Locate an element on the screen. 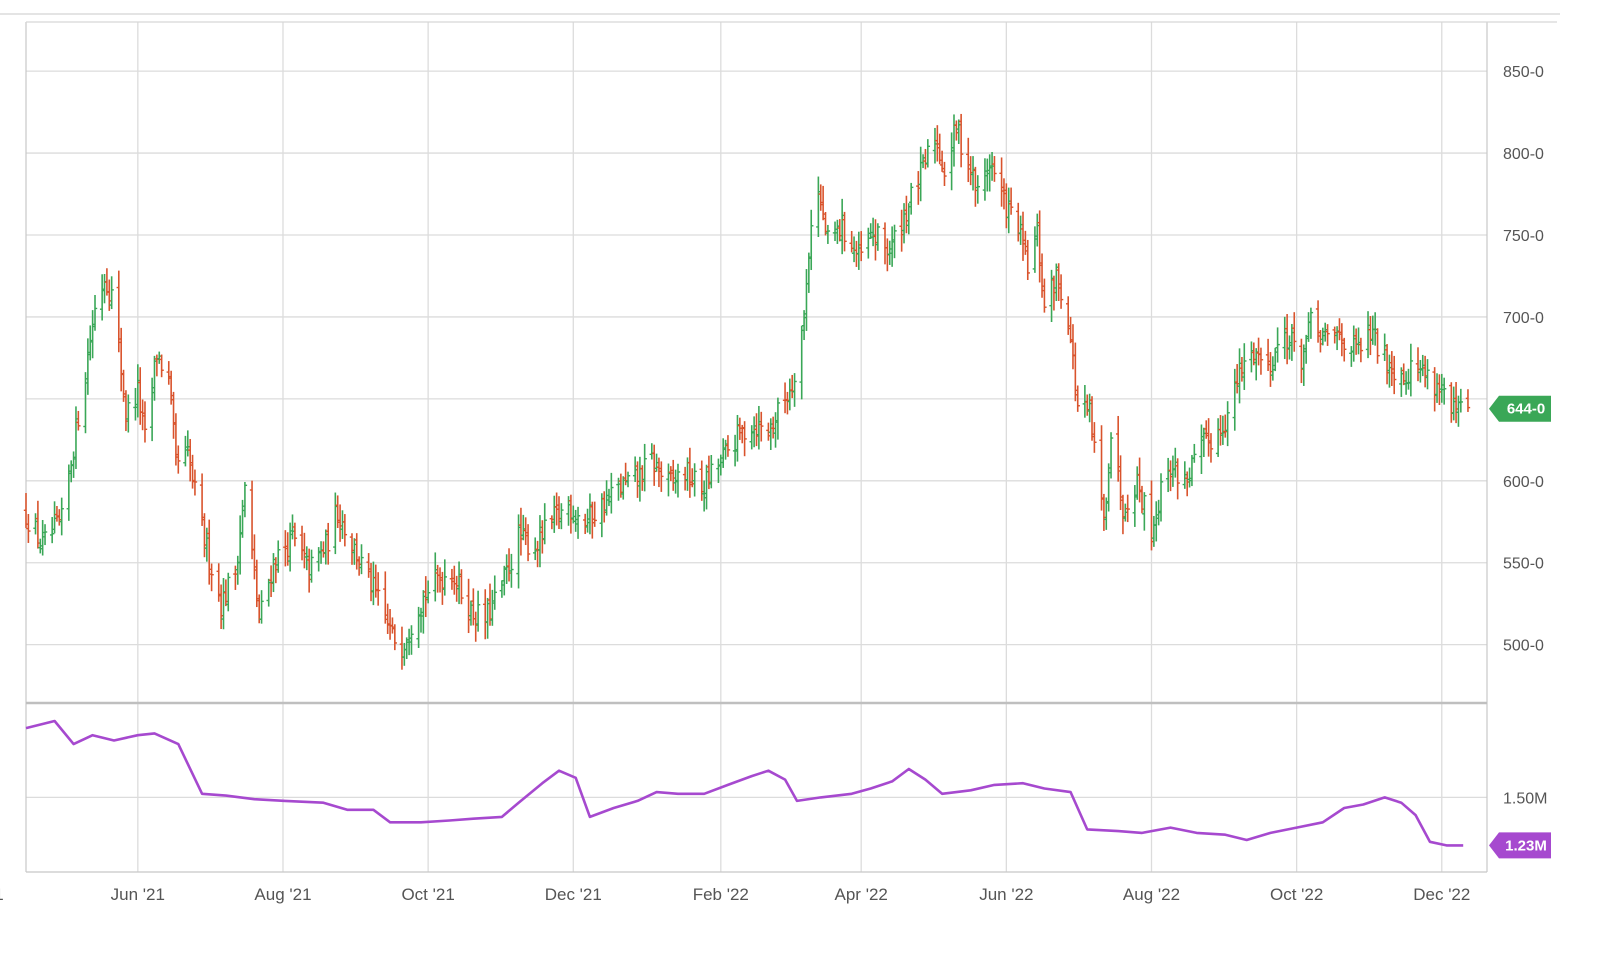 This screenshot has height=972, width=1600. x-tick-label: '21 is located at coordinates (2, 894).